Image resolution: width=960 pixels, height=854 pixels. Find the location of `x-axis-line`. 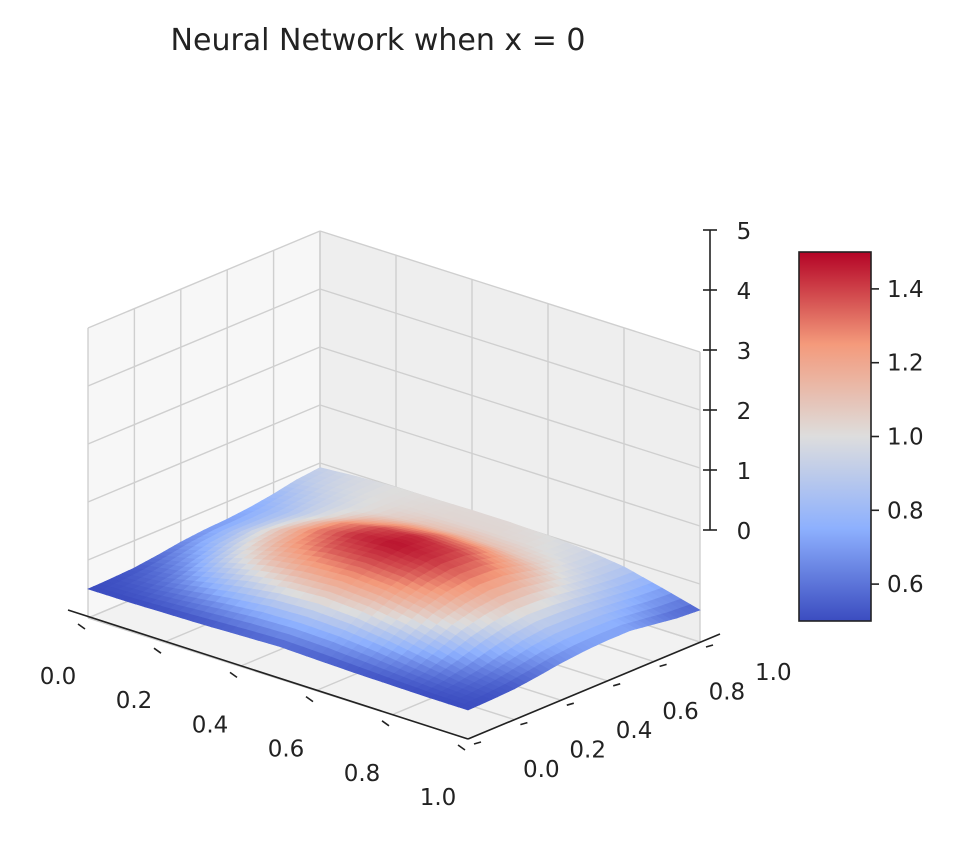

x-axis-line is located at coordinates (268, 674).